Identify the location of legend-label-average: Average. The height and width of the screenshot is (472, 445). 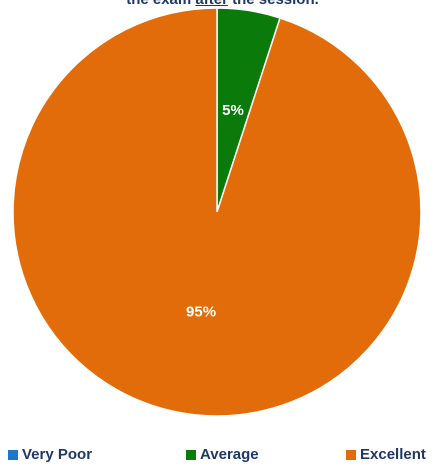
(229, 454).